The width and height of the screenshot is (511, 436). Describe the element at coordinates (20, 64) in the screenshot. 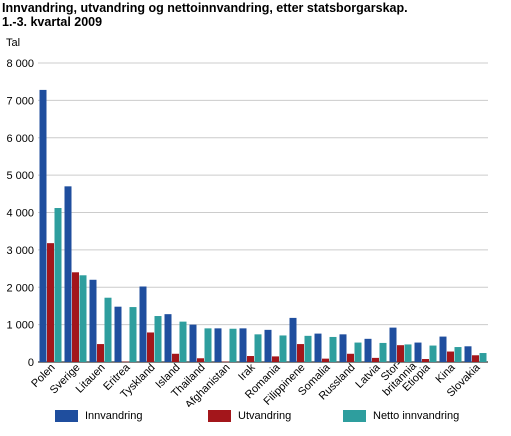

I see `y-tick-label: 8 000` at that location.